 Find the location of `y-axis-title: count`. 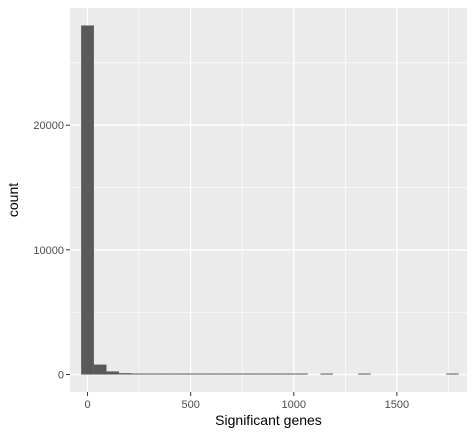

y-axis-title: count is located at coordinates (13, 200).